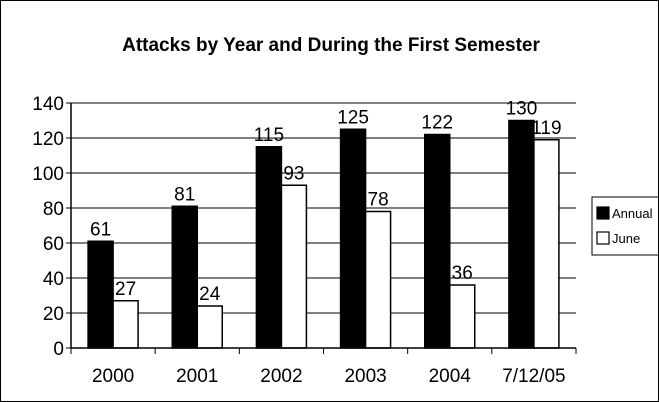 The image size is (659, 402). I want to click on data-label: 93, so click(293, 173).